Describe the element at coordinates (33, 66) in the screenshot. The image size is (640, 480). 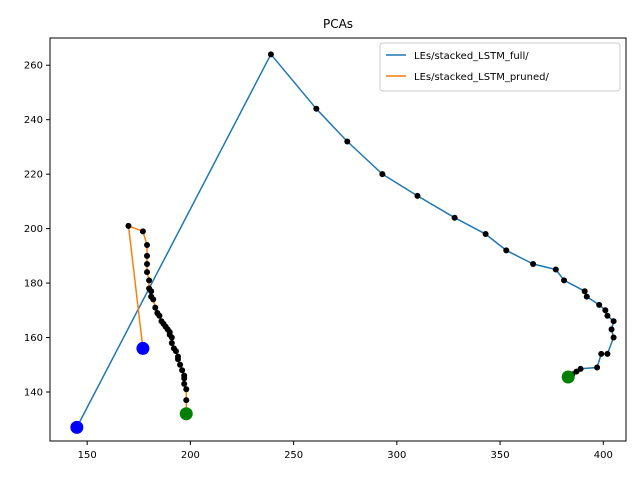
I see `y-tick-label: 260` at that location.